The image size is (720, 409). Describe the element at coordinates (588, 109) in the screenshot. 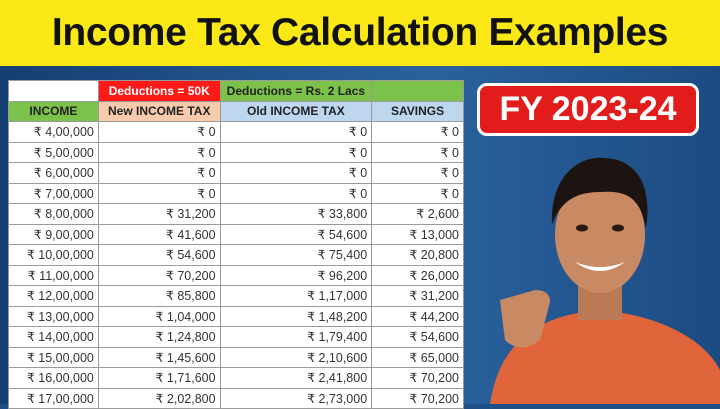

I see `fiscal-year-badge: FY 2023-24` at that location.